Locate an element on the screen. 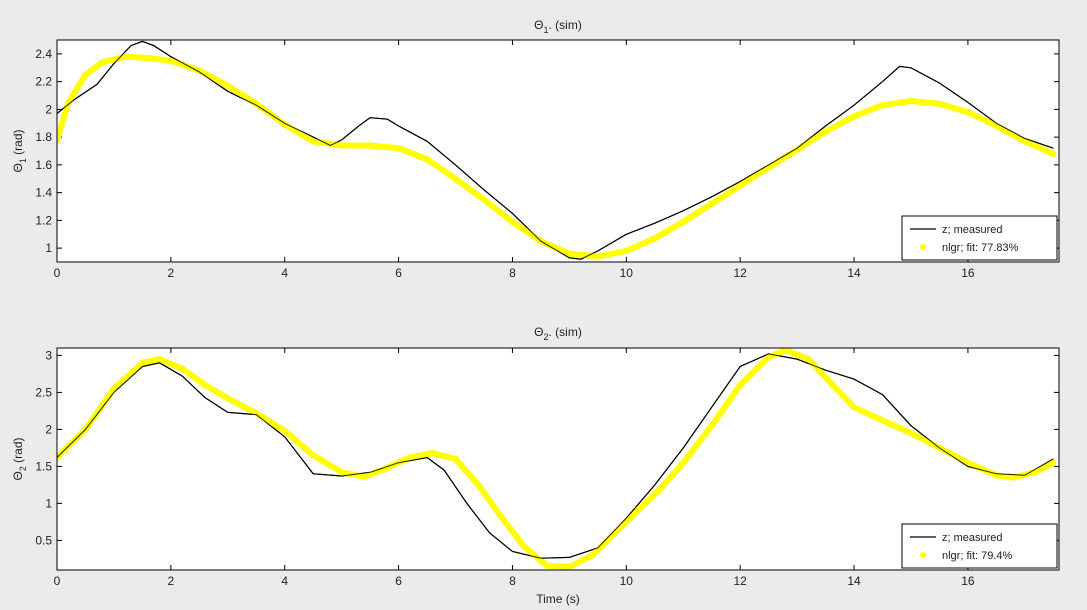  y-tick-label: 2.4 is located at coordinates (43, 54).